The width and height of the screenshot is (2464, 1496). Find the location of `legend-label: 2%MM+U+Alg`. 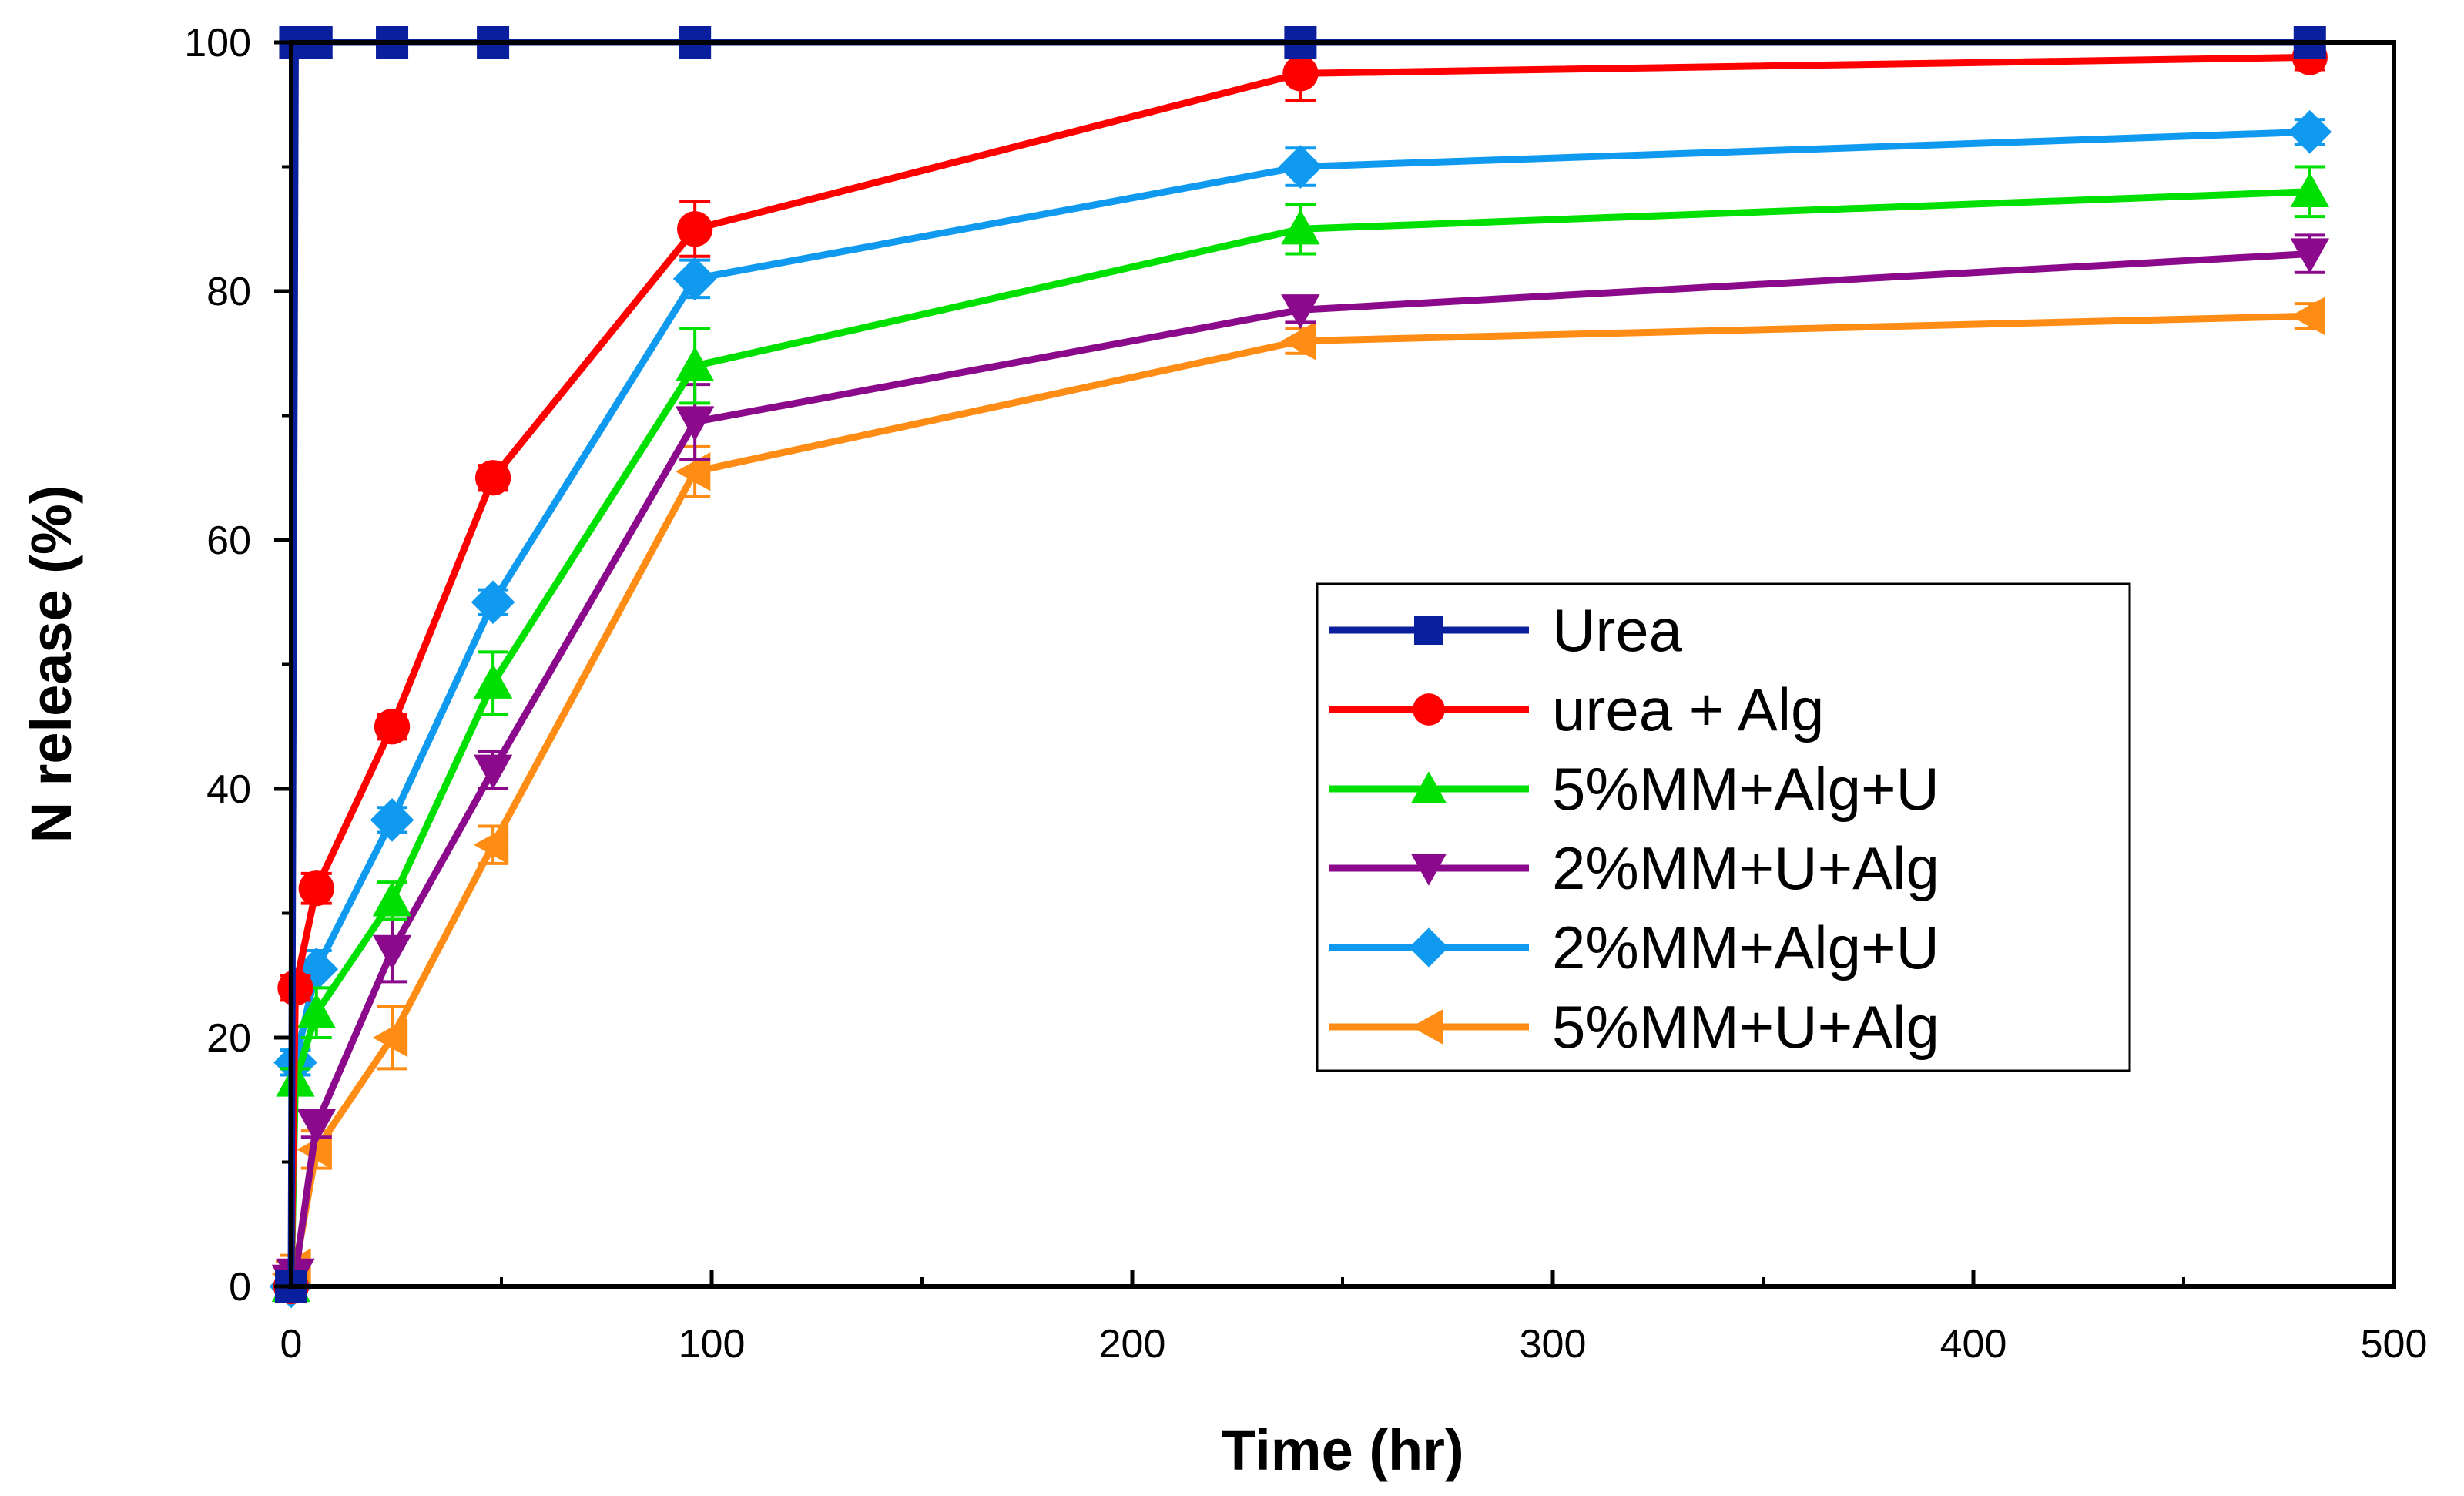

legend-label: 2%MM+U+Alg is located at coordinates (1746, 868).